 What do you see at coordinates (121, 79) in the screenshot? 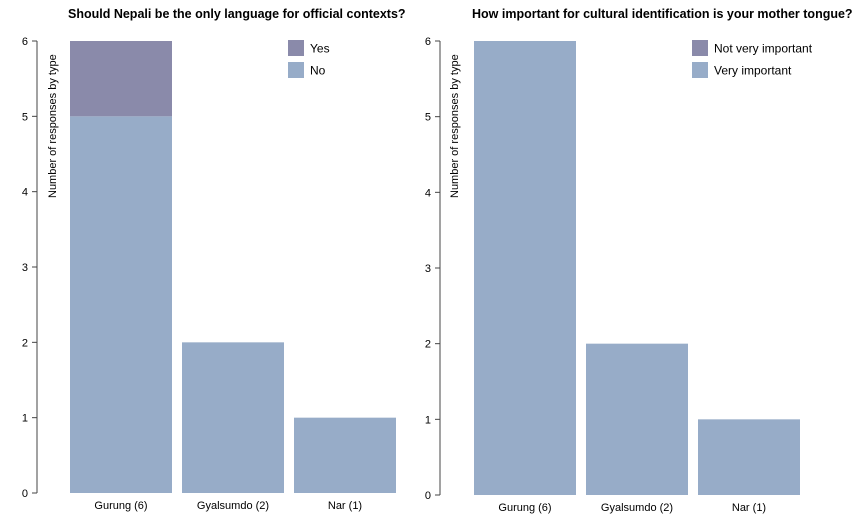
I see `bar-yes` at bounding box center [121, 79].